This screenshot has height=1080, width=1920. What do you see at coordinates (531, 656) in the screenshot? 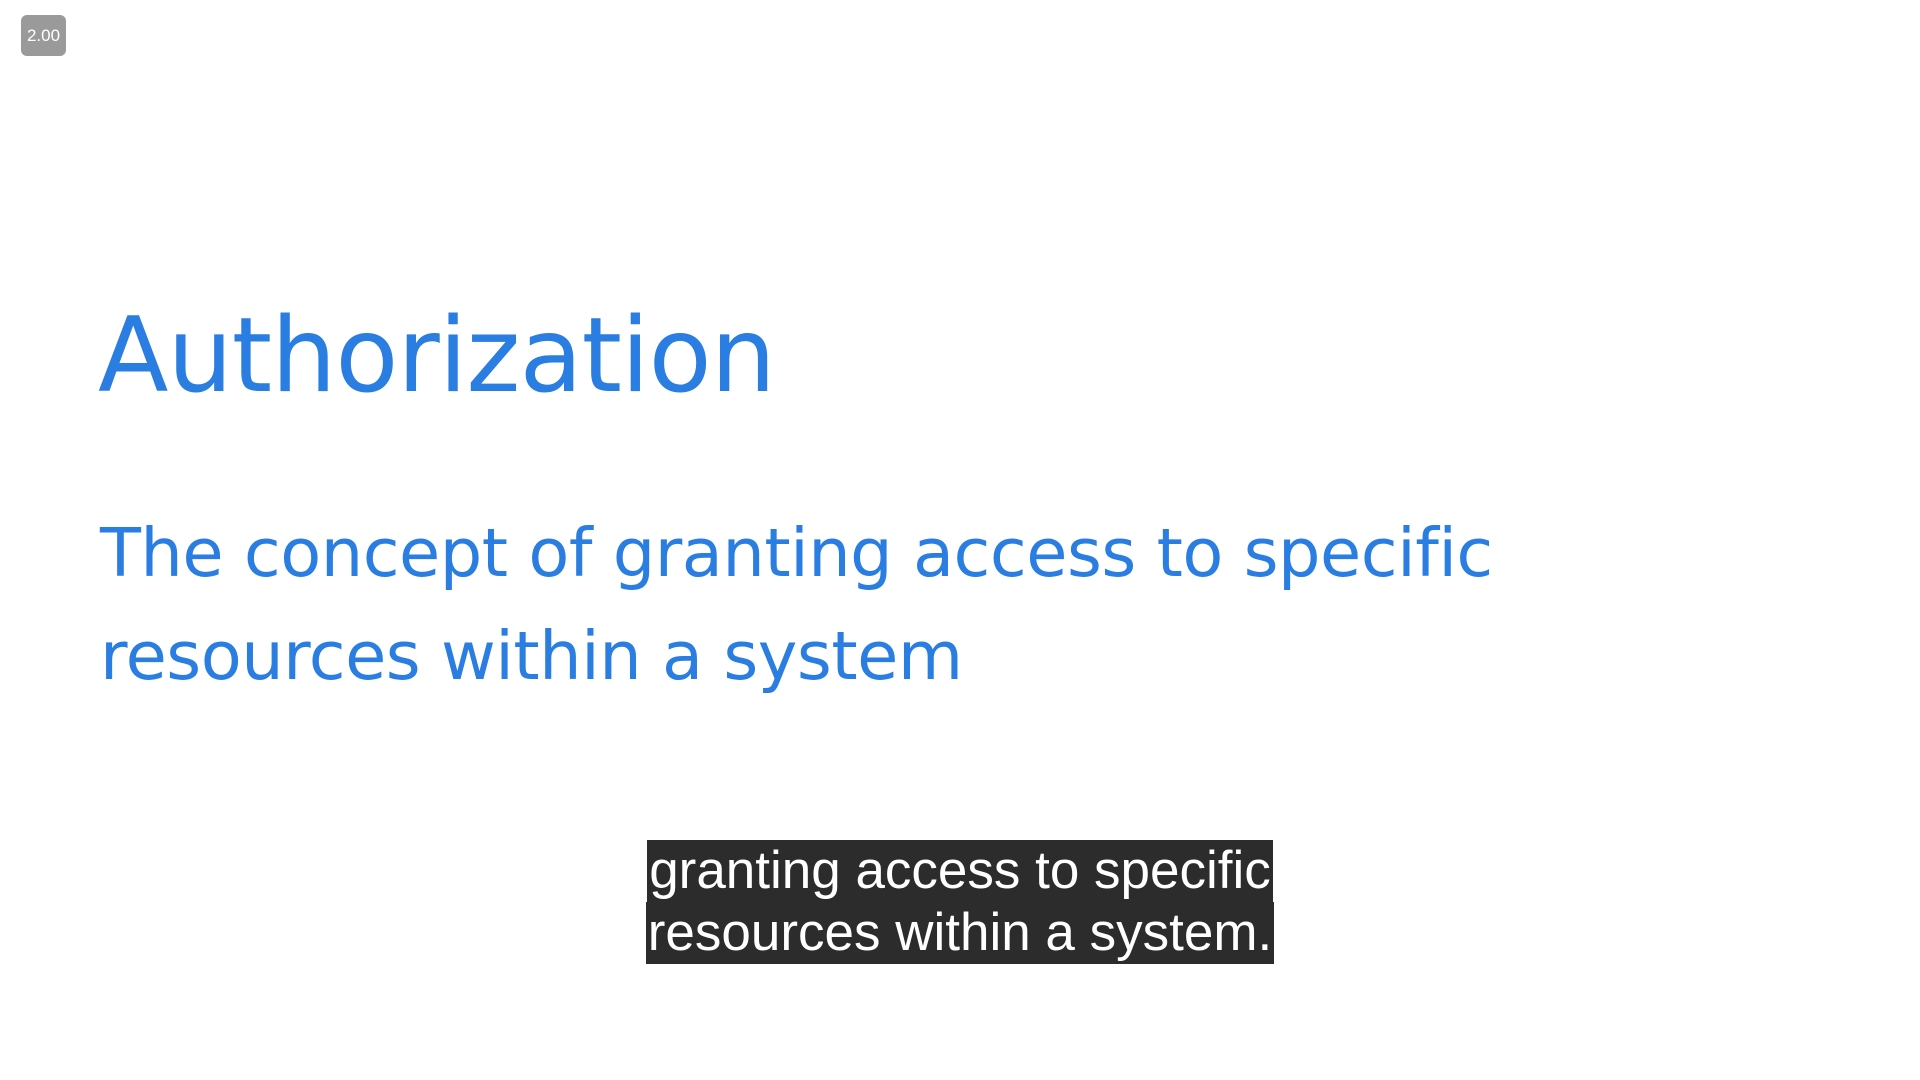
I see `slide-body-line: resources within a system` at bounding box center [531, 656].